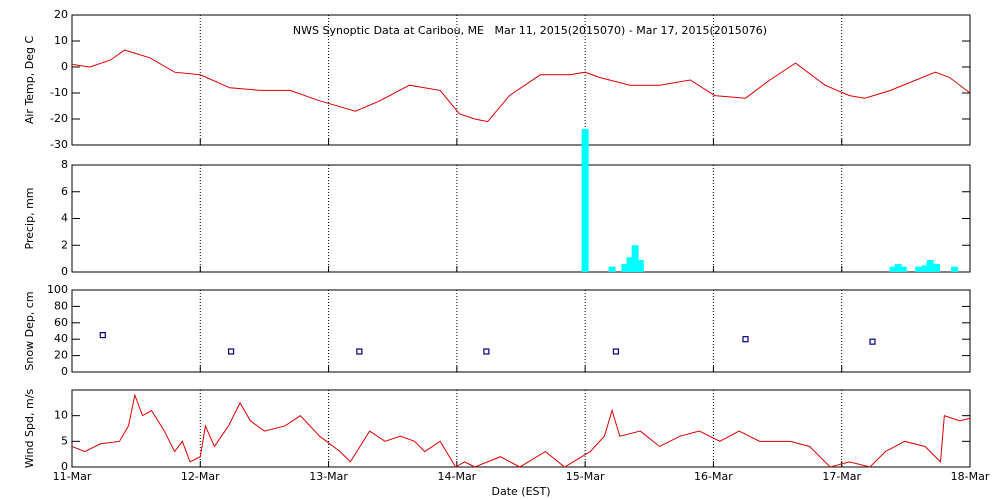  I want to click on y-tick-label: 2, so click(64, 244).